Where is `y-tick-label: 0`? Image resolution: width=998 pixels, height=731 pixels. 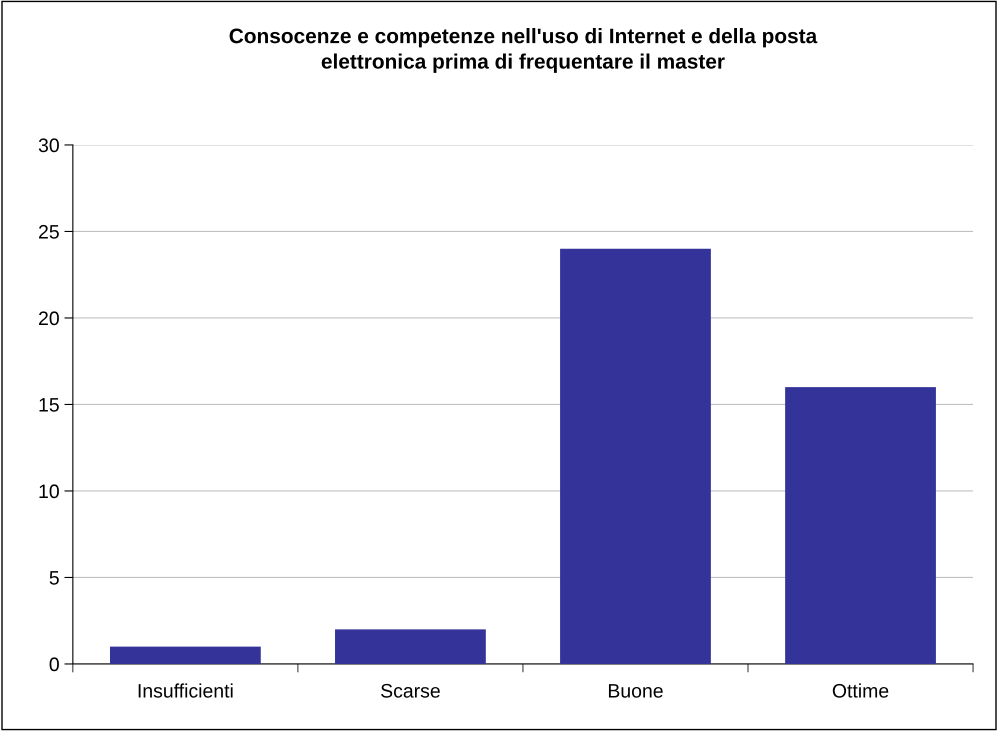
y-tick-label: 0 is located at coordinates (54, 664).